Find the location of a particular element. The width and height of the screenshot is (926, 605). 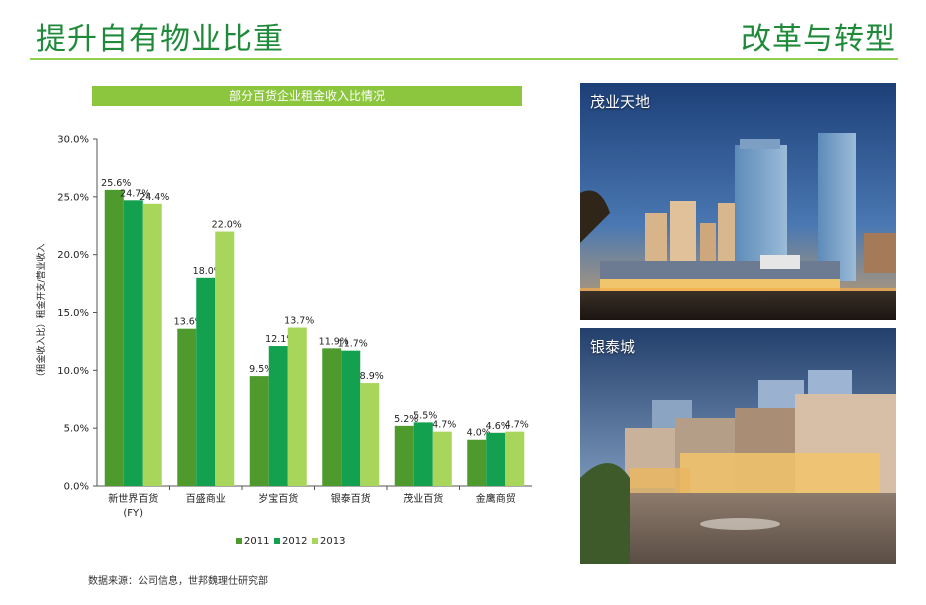

data-label: 4.0% is located at coordinates (479, 433).